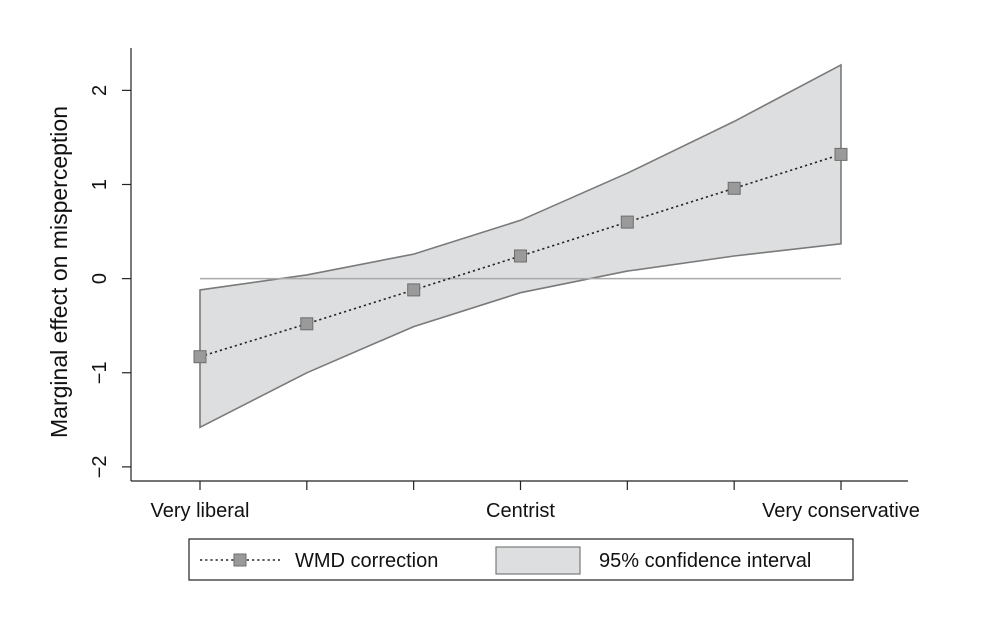  What do you see at coordinates (366, 561) in the screenshot?
I see `legend-label-line: WMD correction` at bounding box center [366, 561].